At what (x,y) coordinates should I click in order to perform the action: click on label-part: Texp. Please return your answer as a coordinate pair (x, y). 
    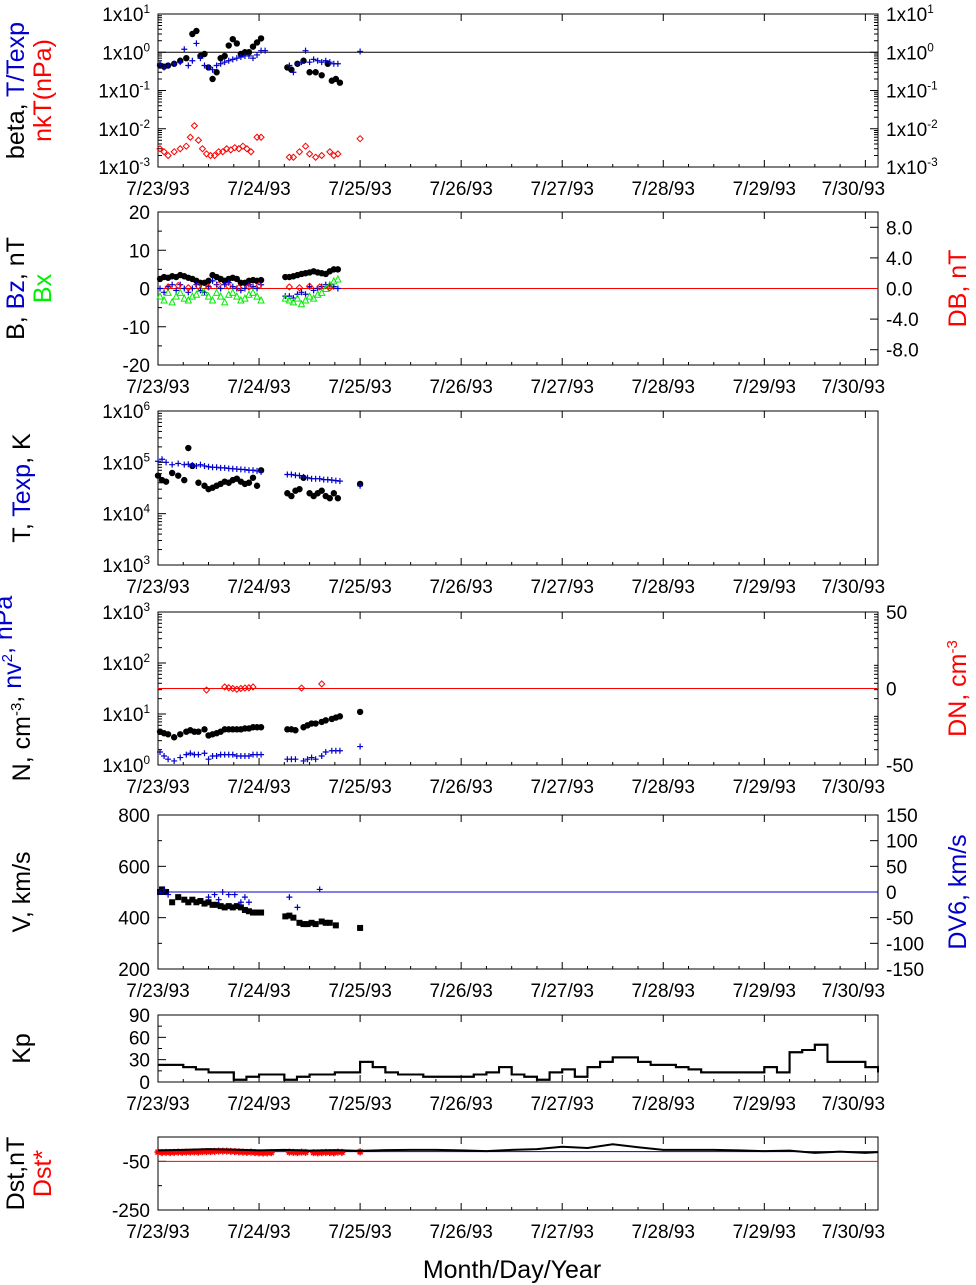
    Looking at the image, I should click on (22, 490).